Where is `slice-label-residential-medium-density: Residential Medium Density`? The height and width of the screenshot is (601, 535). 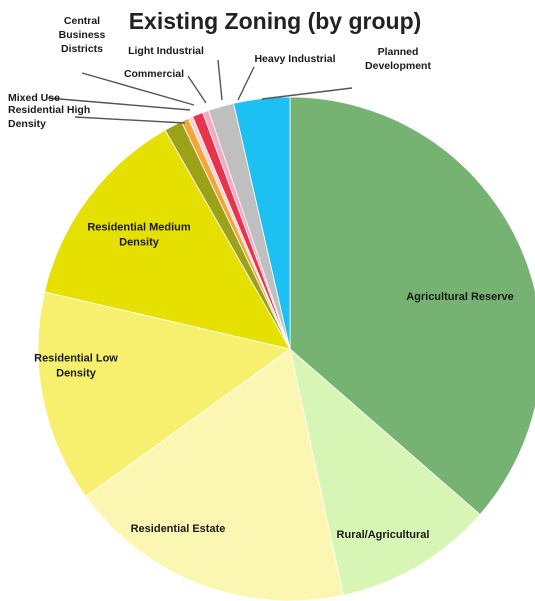
slice-label-residential-medium-density: Residential Medium Density is located at coordinates (139, 235).